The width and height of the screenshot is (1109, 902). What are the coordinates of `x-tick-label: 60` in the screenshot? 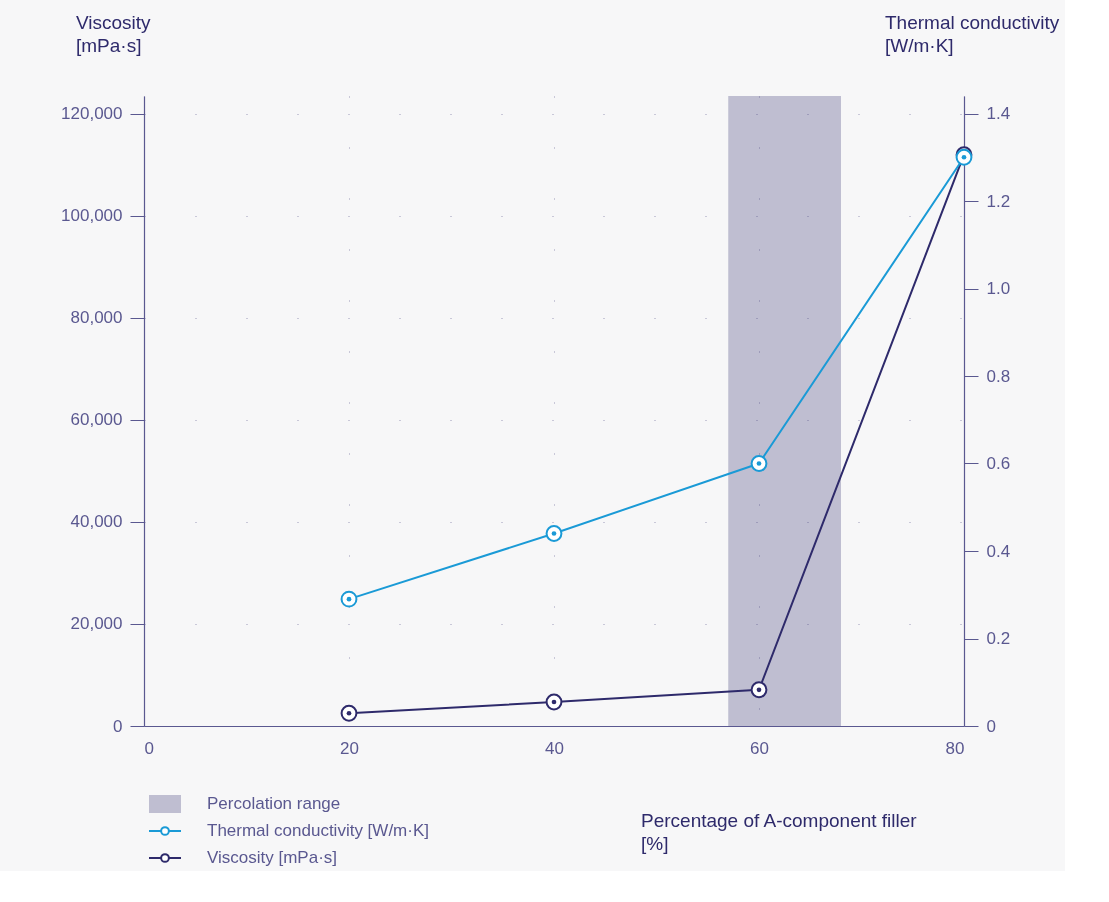 It's located at (759, 748).